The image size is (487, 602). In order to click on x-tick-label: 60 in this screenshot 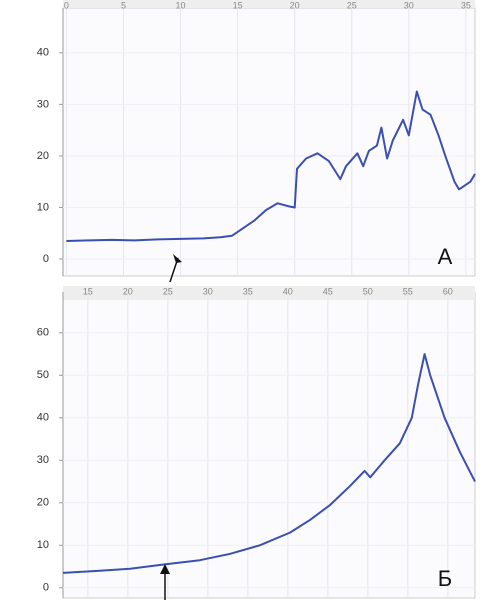, I will do `click(448, 291)`.